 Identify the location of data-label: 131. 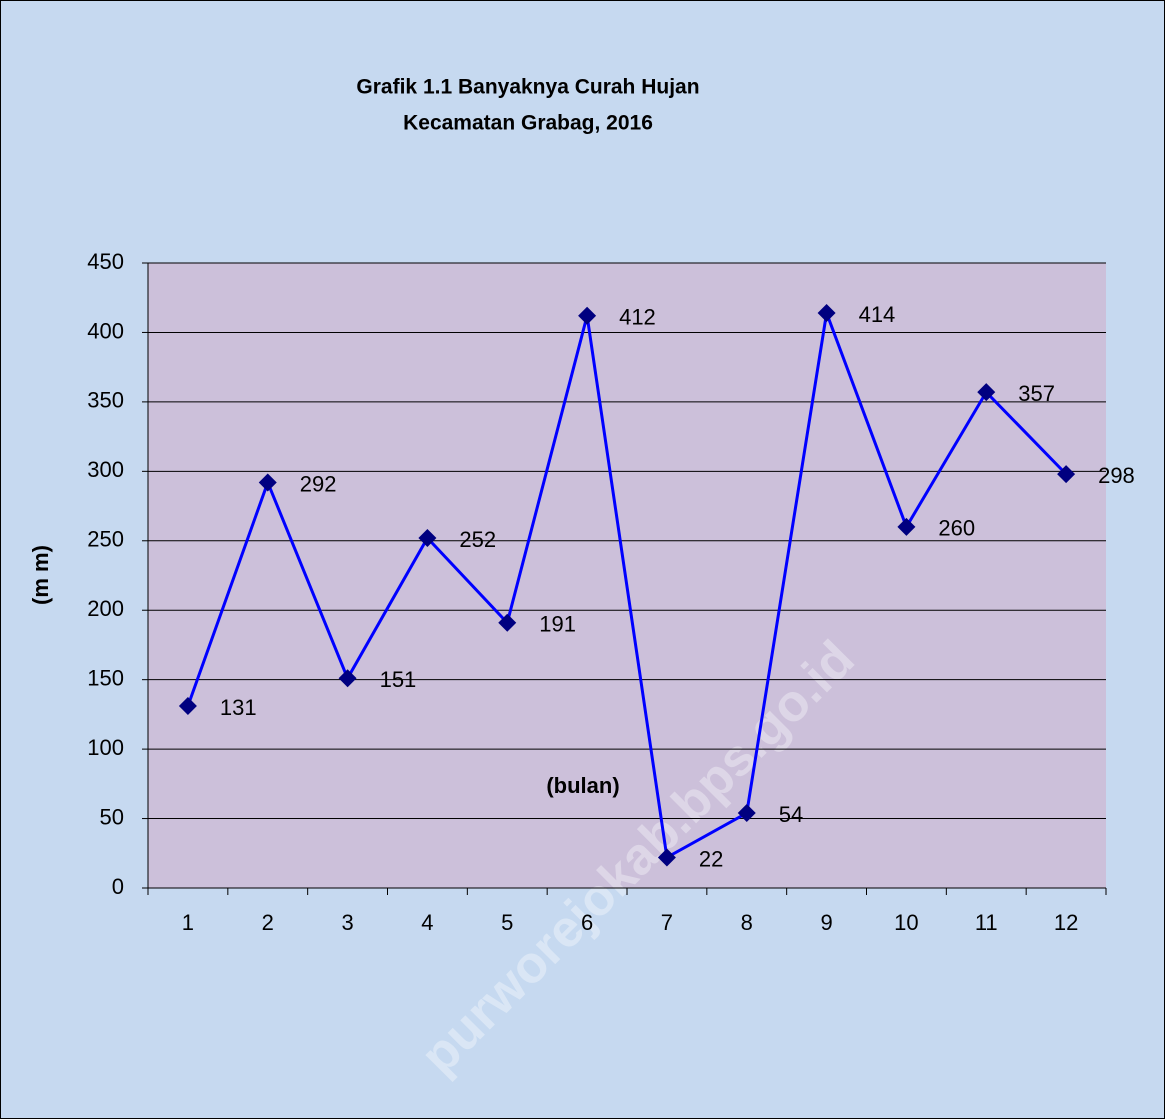
(238, 707).